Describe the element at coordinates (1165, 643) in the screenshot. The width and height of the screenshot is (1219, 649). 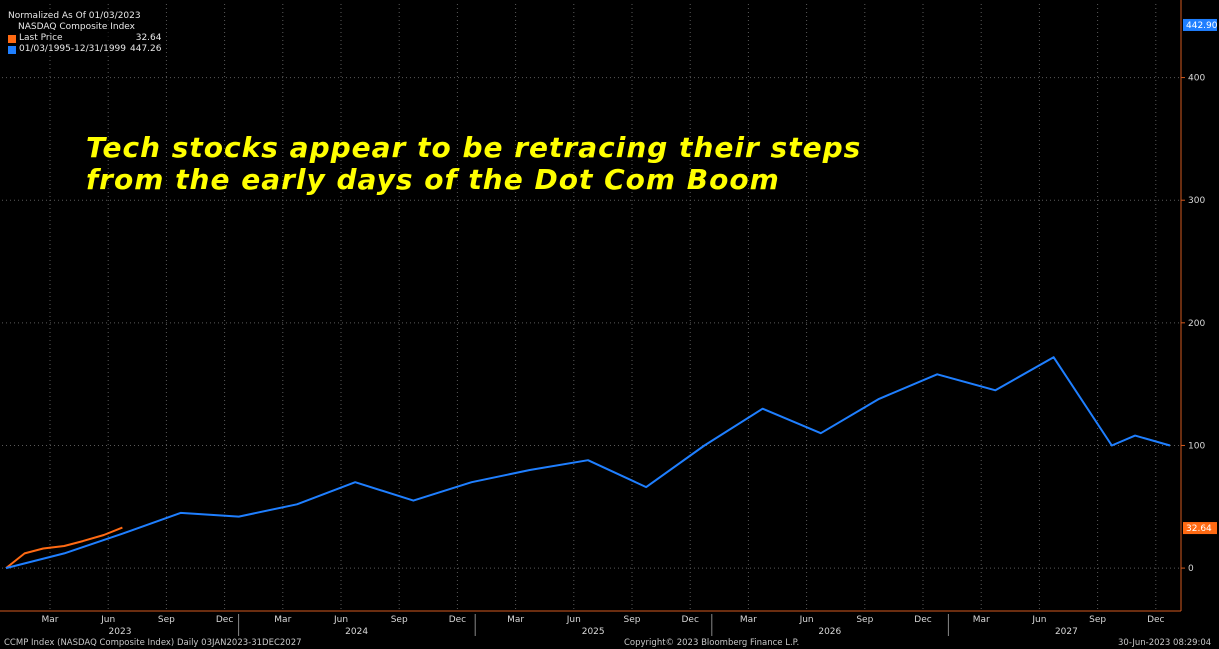
I see `footer-timestamp: 30-Jun-2023 08:29:04` at that location.